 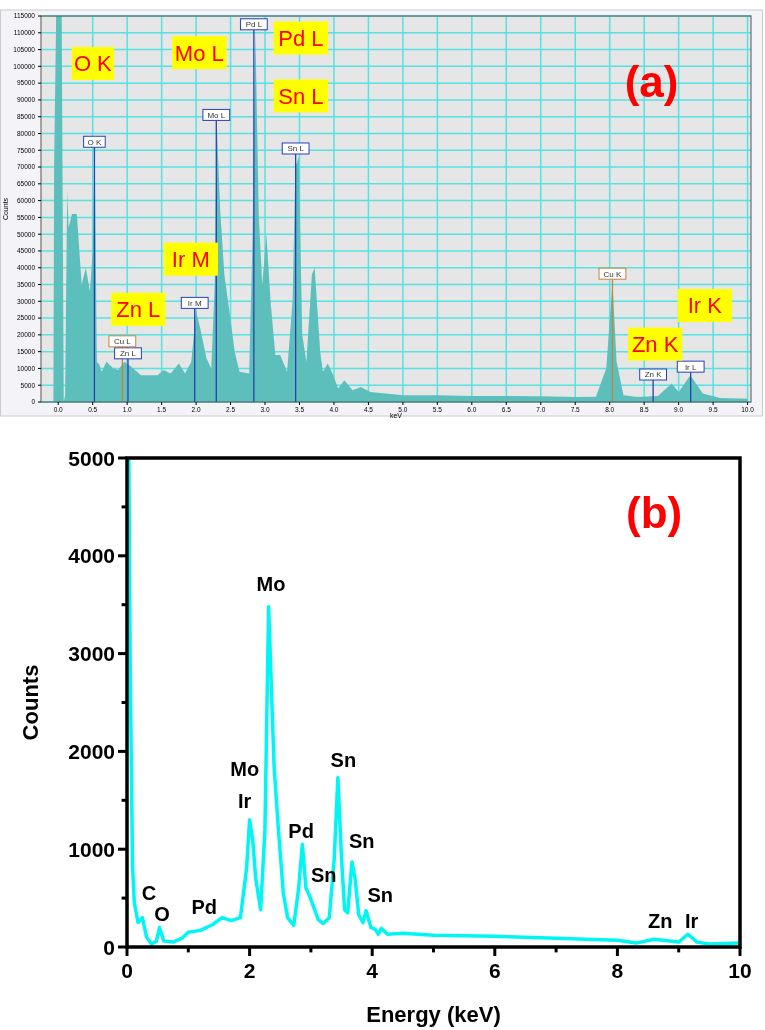 I want to click on ref-line-label: Zn L, so click(x=128, y=354).